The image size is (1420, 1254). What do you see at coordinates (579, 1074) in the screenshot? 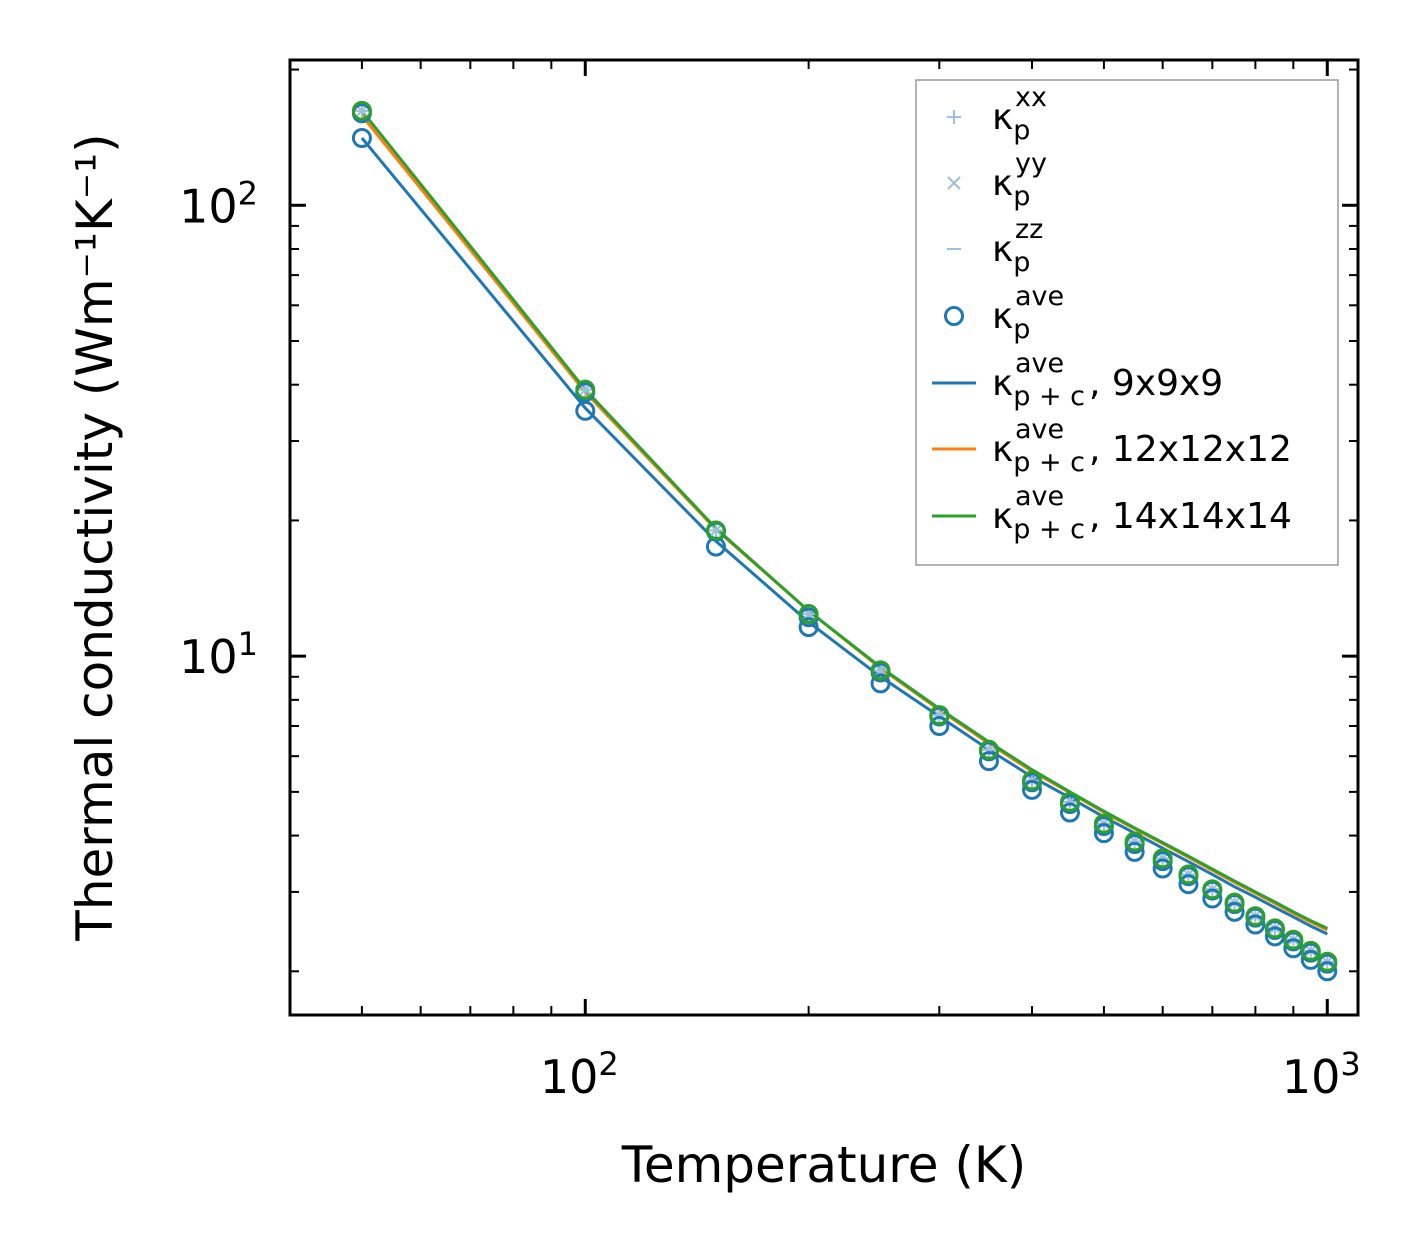
I see `x-tick-label: 102` at bounding box center [579, 1074].